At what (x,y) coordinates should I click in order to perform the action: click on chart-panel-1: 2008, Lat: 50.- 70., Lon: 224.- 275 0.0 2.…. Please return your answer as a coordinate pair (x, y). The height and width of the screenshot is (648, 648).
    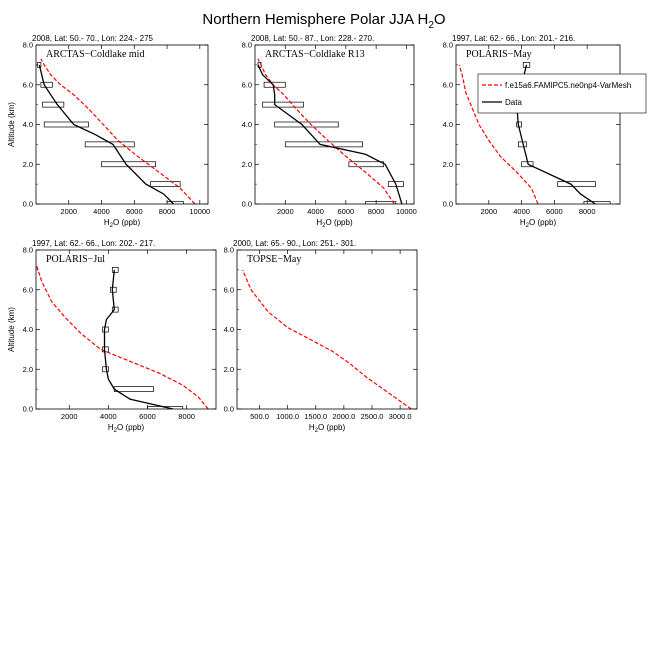
    Looking at the image, I should click on (108, 131).